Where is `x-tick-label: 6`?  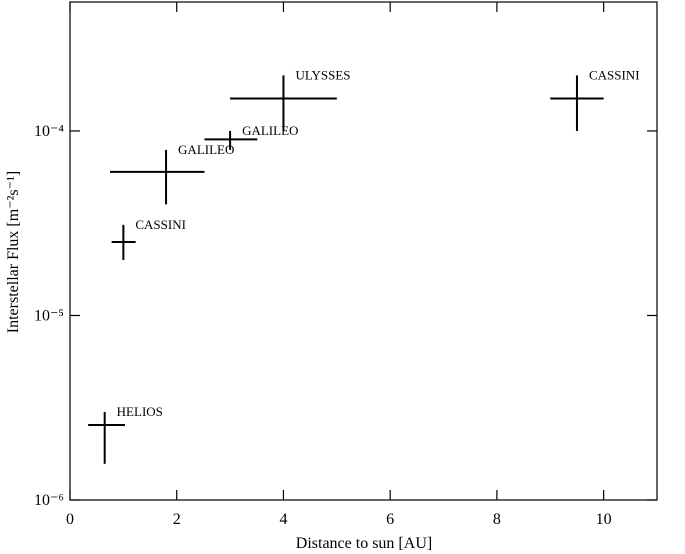 x-tick-label: 6 is located at coordinates (390, 519).